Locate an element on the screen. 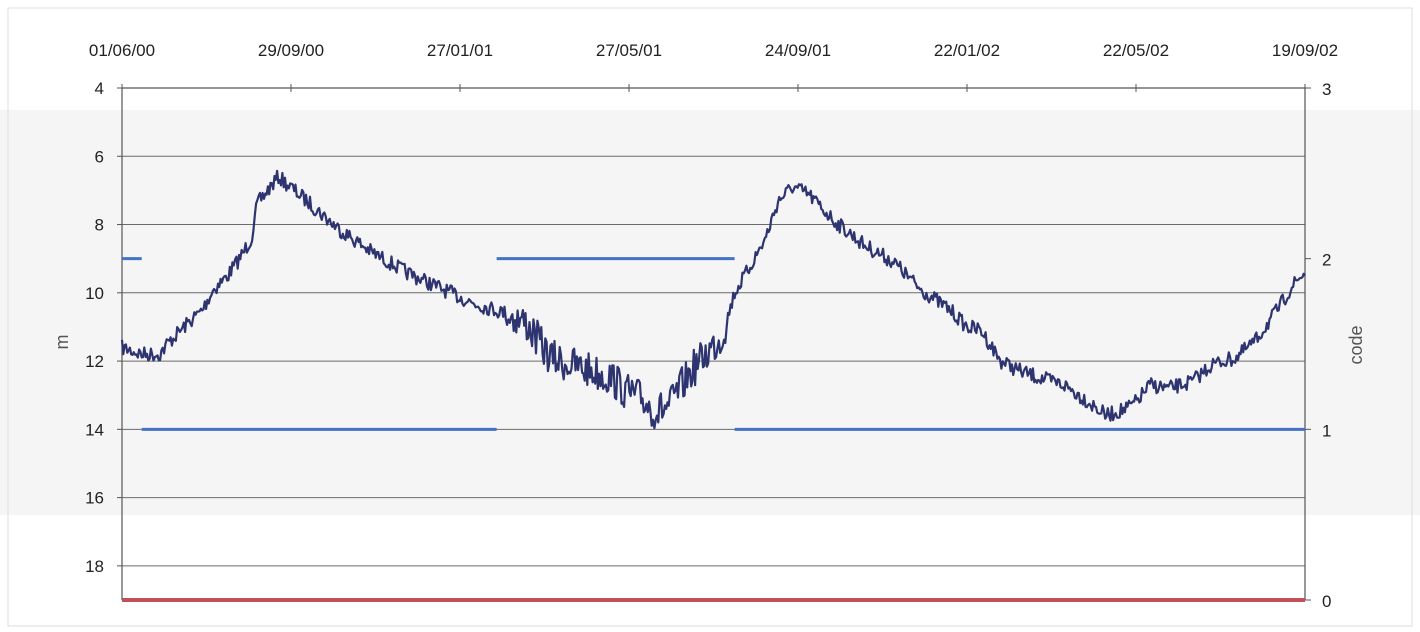 This screenshot has width=1420, height=632. x-tick-label: 19/09/02 is located at coordinates (1305, 50).